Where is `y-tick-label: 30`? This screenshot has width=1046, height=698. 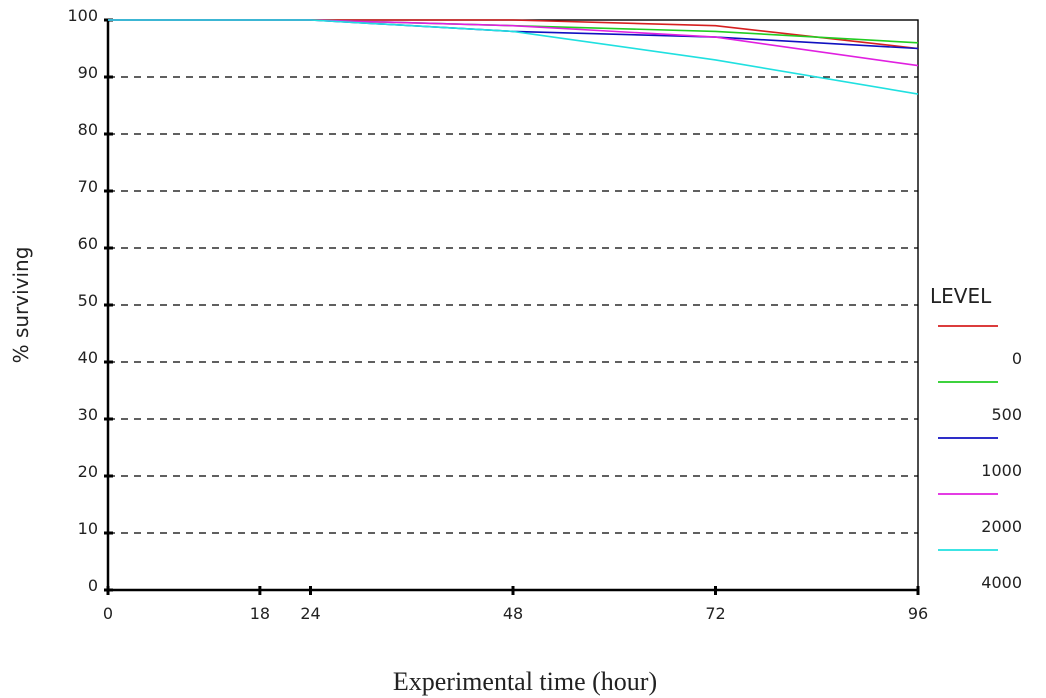 y-tick-label: 30 is located at coordinates (88, 414).